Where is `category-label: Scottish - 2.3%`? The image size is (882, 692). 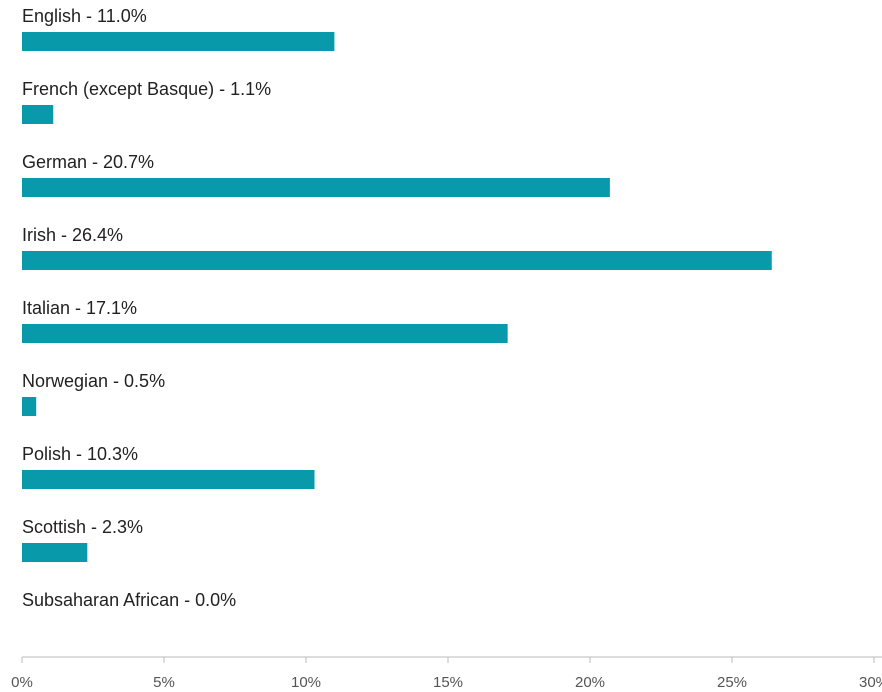 category-label: Scottish - 2.3% is located at coordinates (82, 527).